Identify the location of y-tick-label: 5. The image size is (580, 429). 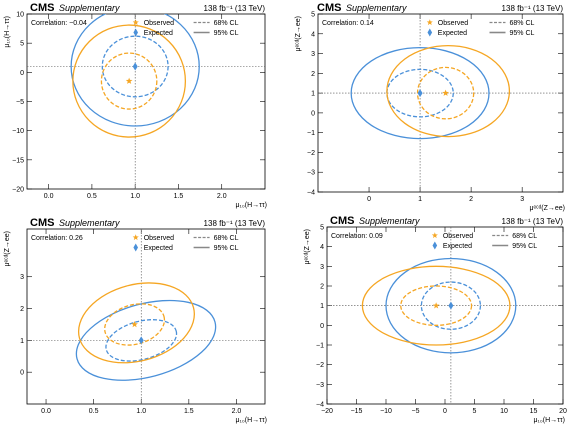
(22, 44).